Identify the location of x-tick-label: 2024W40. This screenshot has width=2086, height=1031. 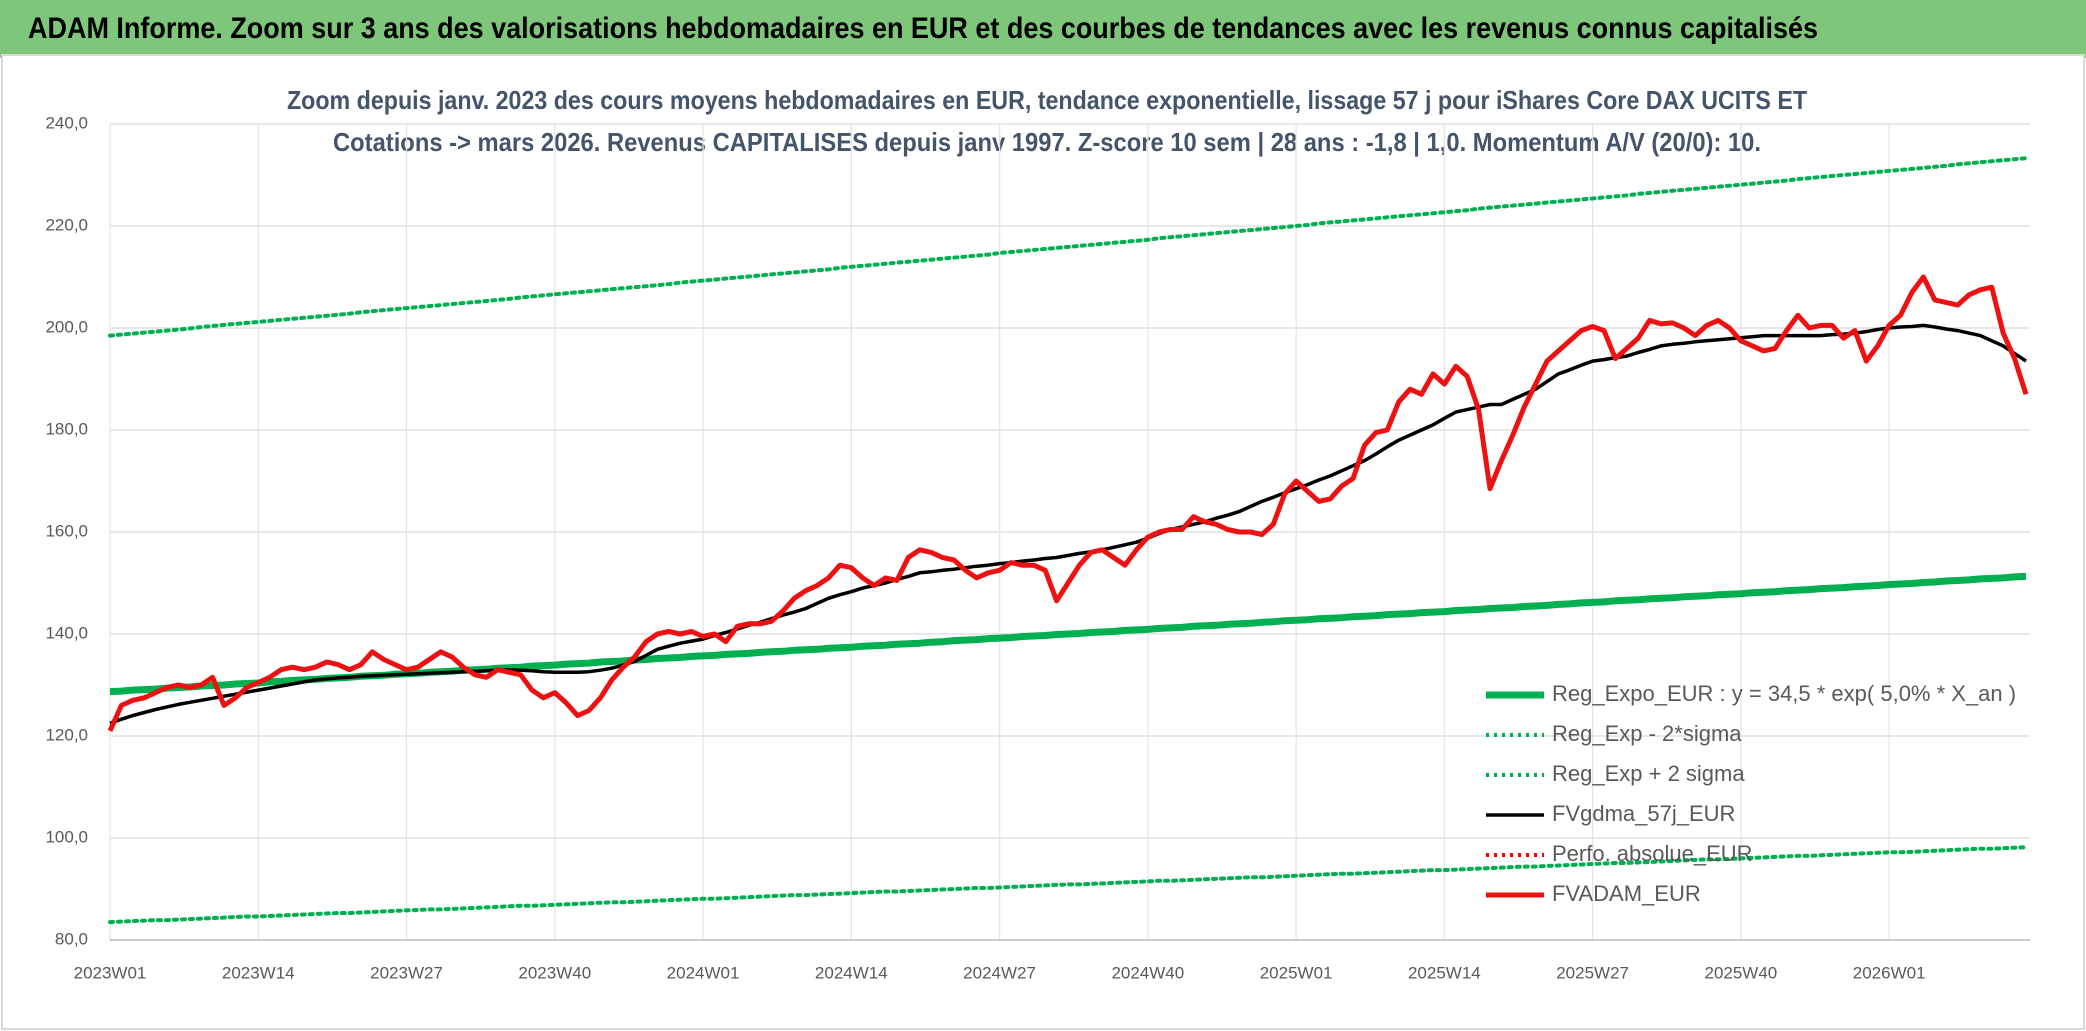
(1147, 972).